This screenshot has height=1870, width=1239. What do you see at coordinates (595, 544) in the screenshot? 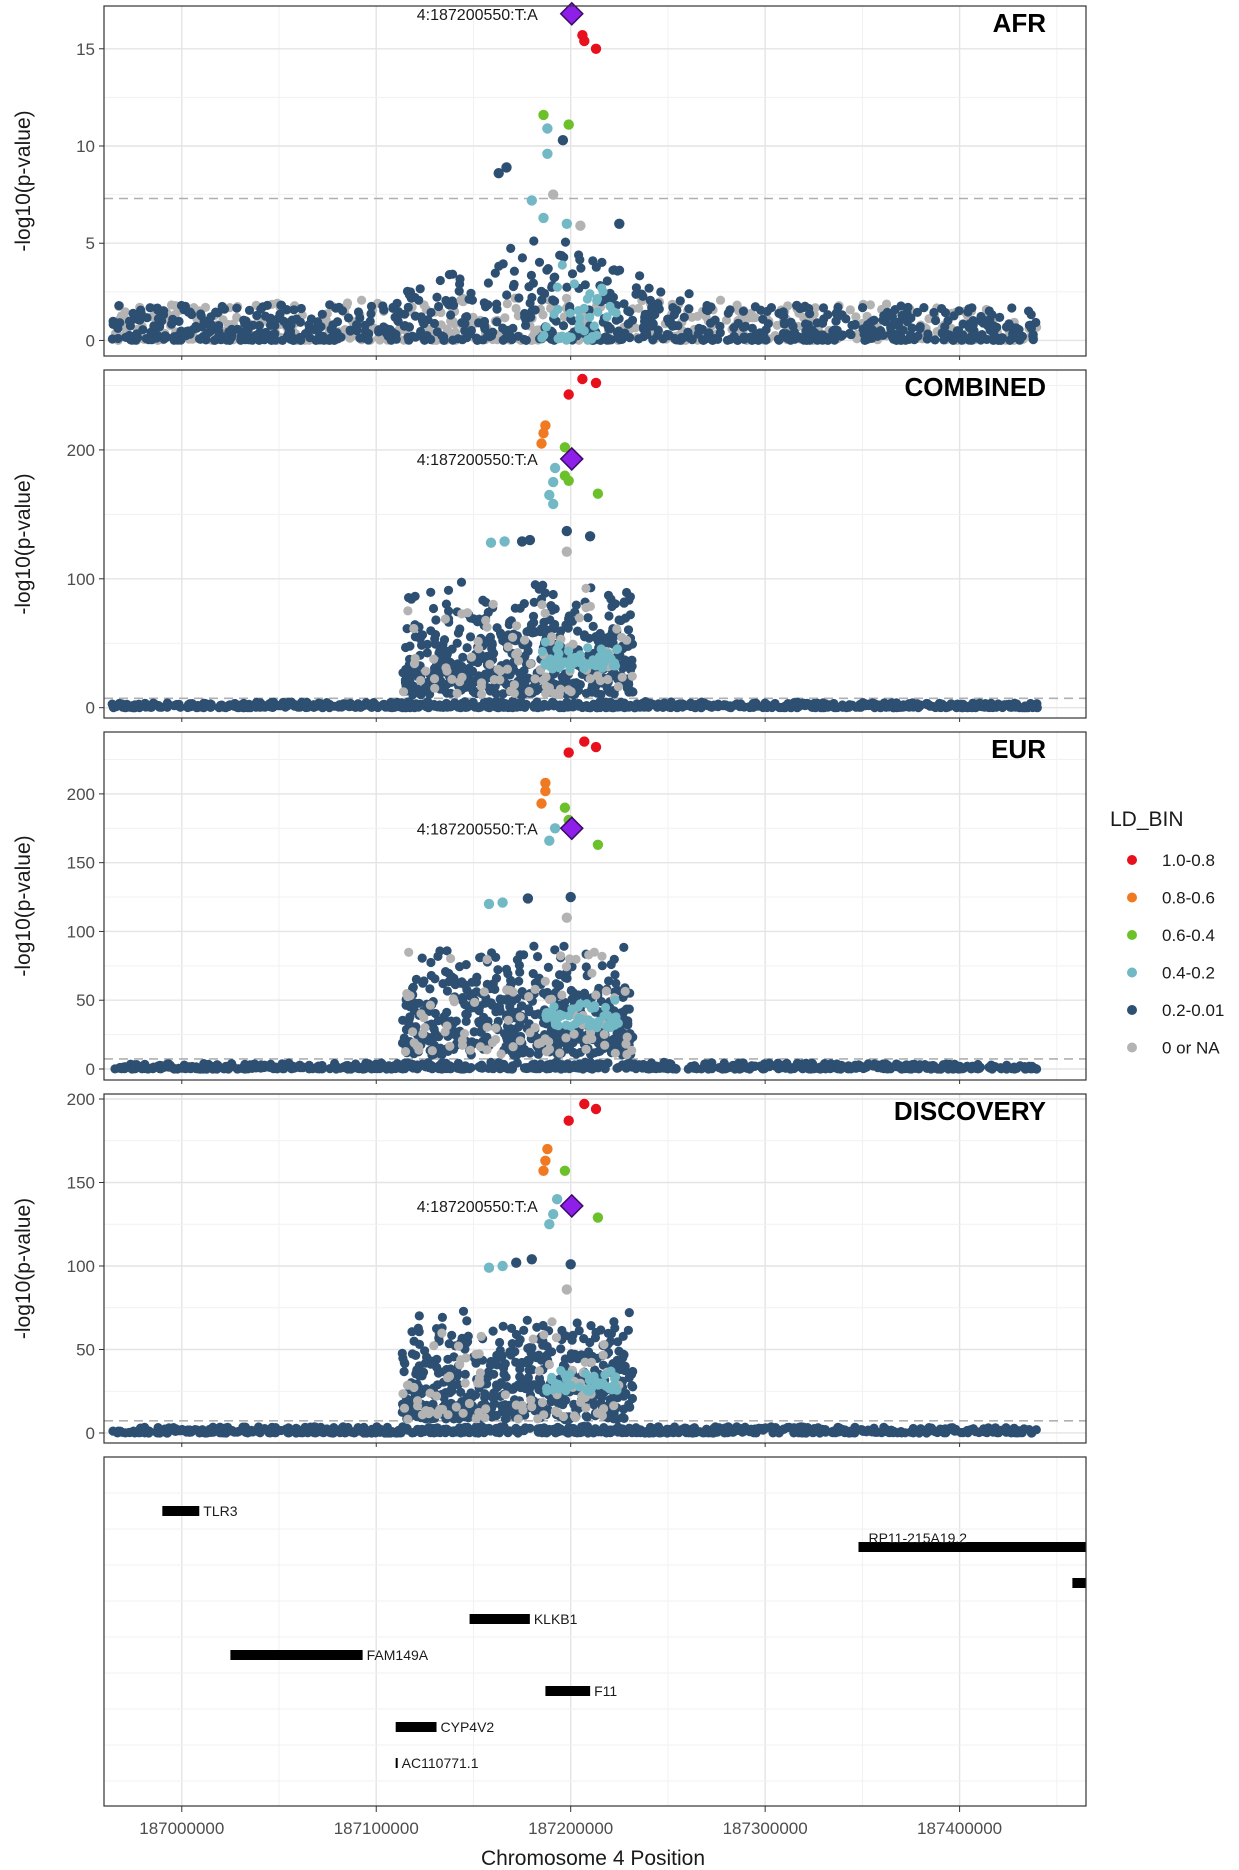
I see `panel-border` at bounding box center [595, 544].